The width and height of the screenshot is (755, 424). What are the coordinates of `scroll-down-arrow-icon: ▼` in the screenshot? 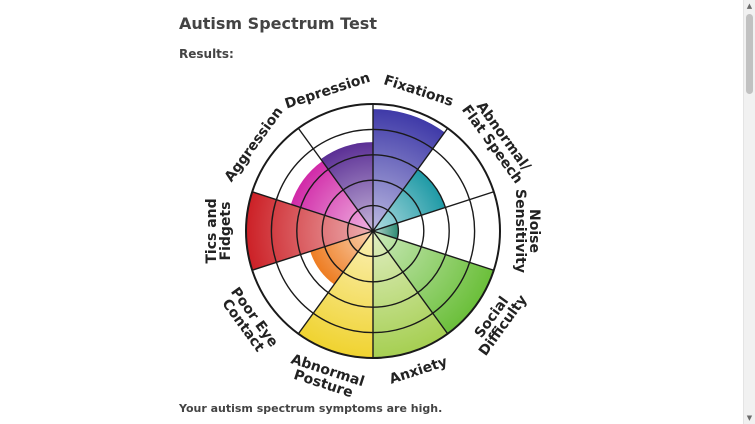 It's located at (749, 418).